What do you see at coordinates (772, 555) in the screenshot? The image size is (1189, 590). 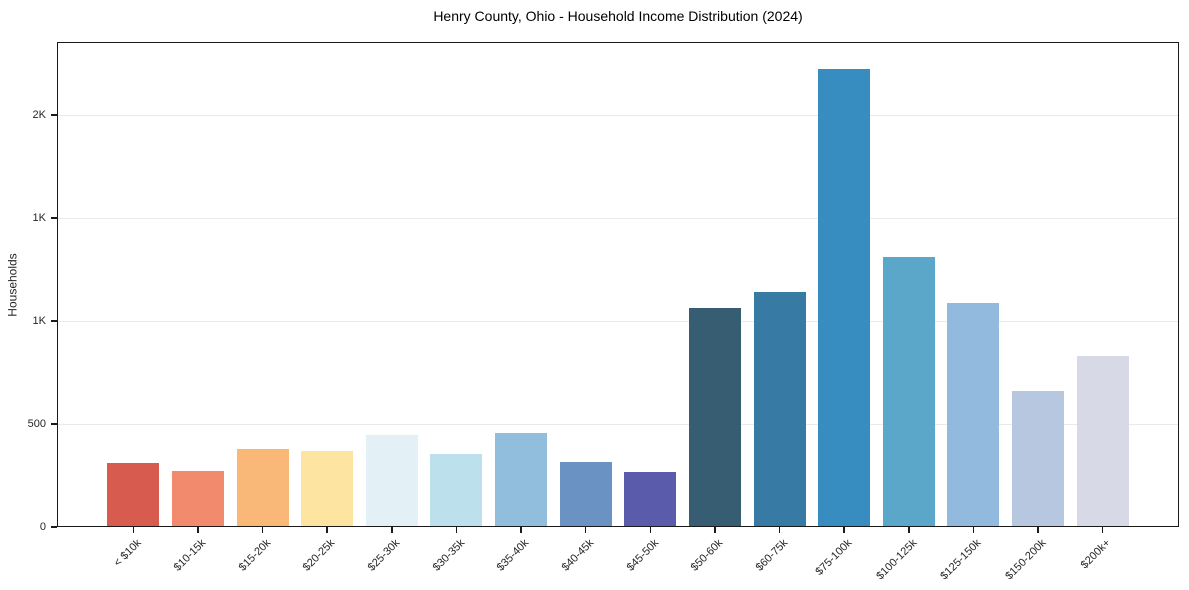 I see `x-tick-label: $60-75k` at bounding box center [772, 555].